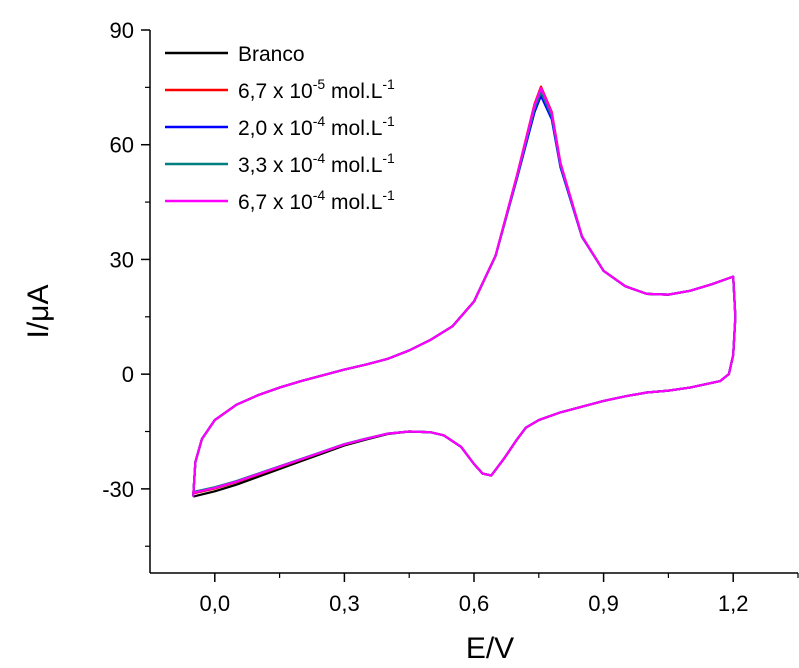 The image size is (799, 668). Describe the element at coordinates (316, 126) in the screenshot. I see `legend-label: 2,0 x 10-4 mol.L-1` at that location.